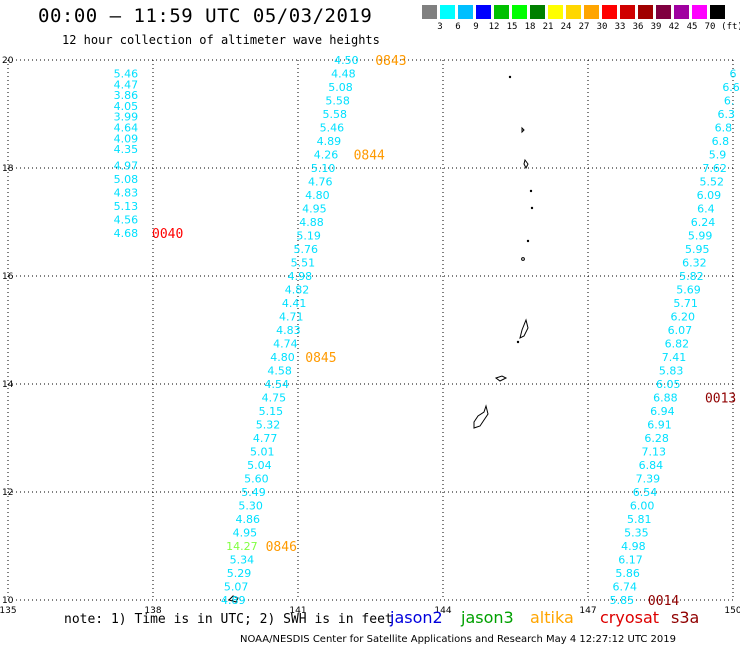 Image resolution: width=740 pixels, height=650 pixels. Describe the element at coordinates (731, 87) in the screenshot. I see `wave-height-point: 6.6` at that location.